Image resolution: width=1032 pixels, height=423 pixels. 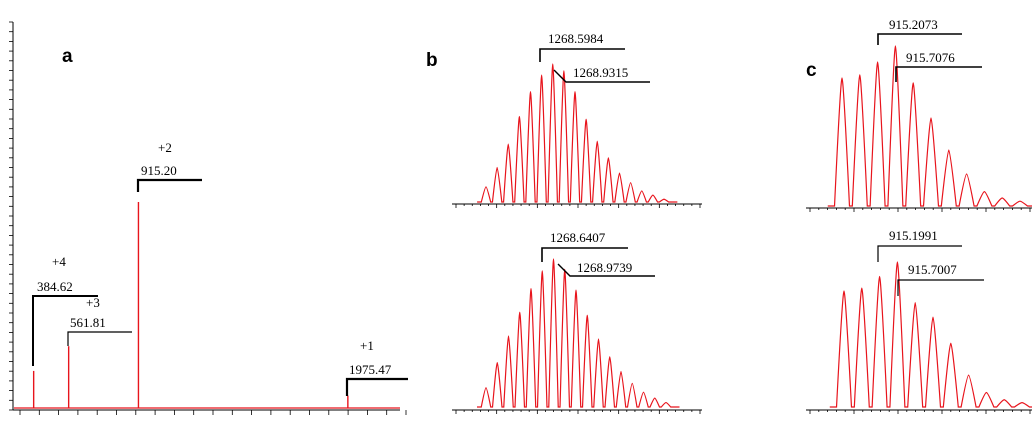 What do you see at coordinates (577, 133) in the screenshot?
I see `panel-b-top-trace` at bounding box center [577, 133].